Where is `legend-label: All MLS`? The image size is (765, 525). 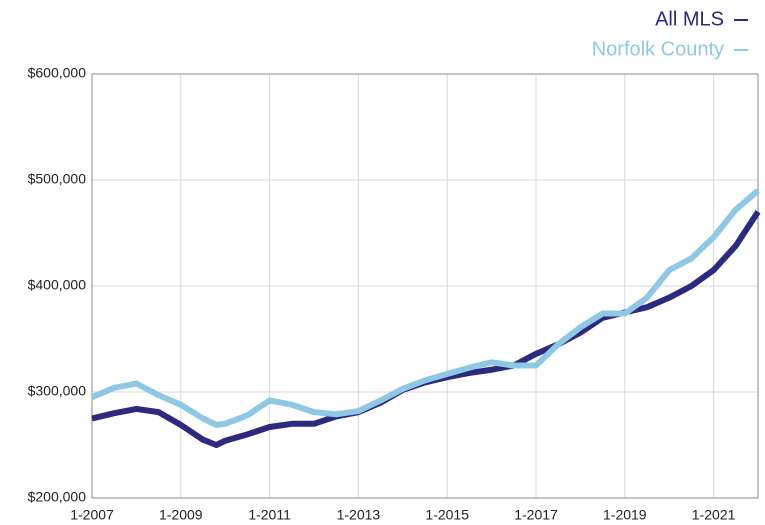
legend-label: All MLS is located at coordinates (689, 19).